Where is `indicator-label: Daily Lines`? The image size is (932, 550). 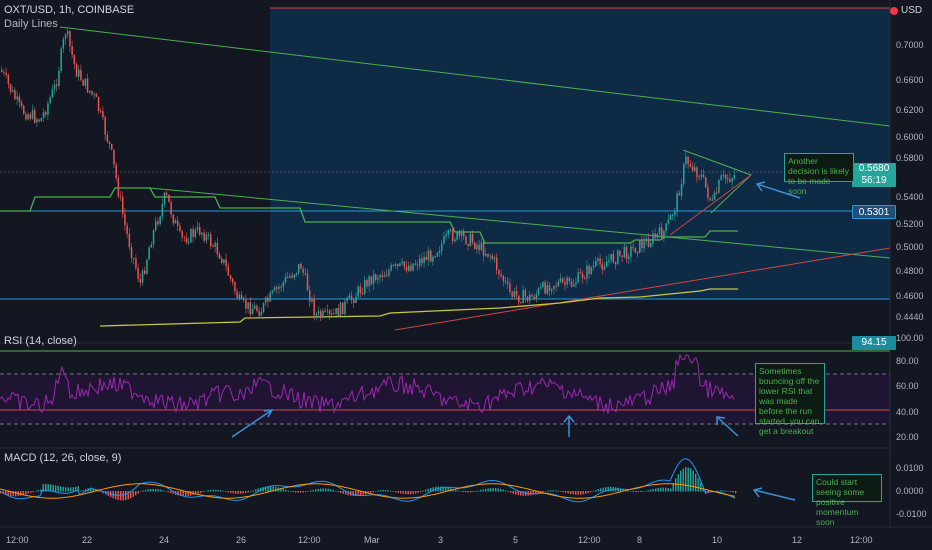
indicator-label: Daily Lines is located at coordinates (31, 24).